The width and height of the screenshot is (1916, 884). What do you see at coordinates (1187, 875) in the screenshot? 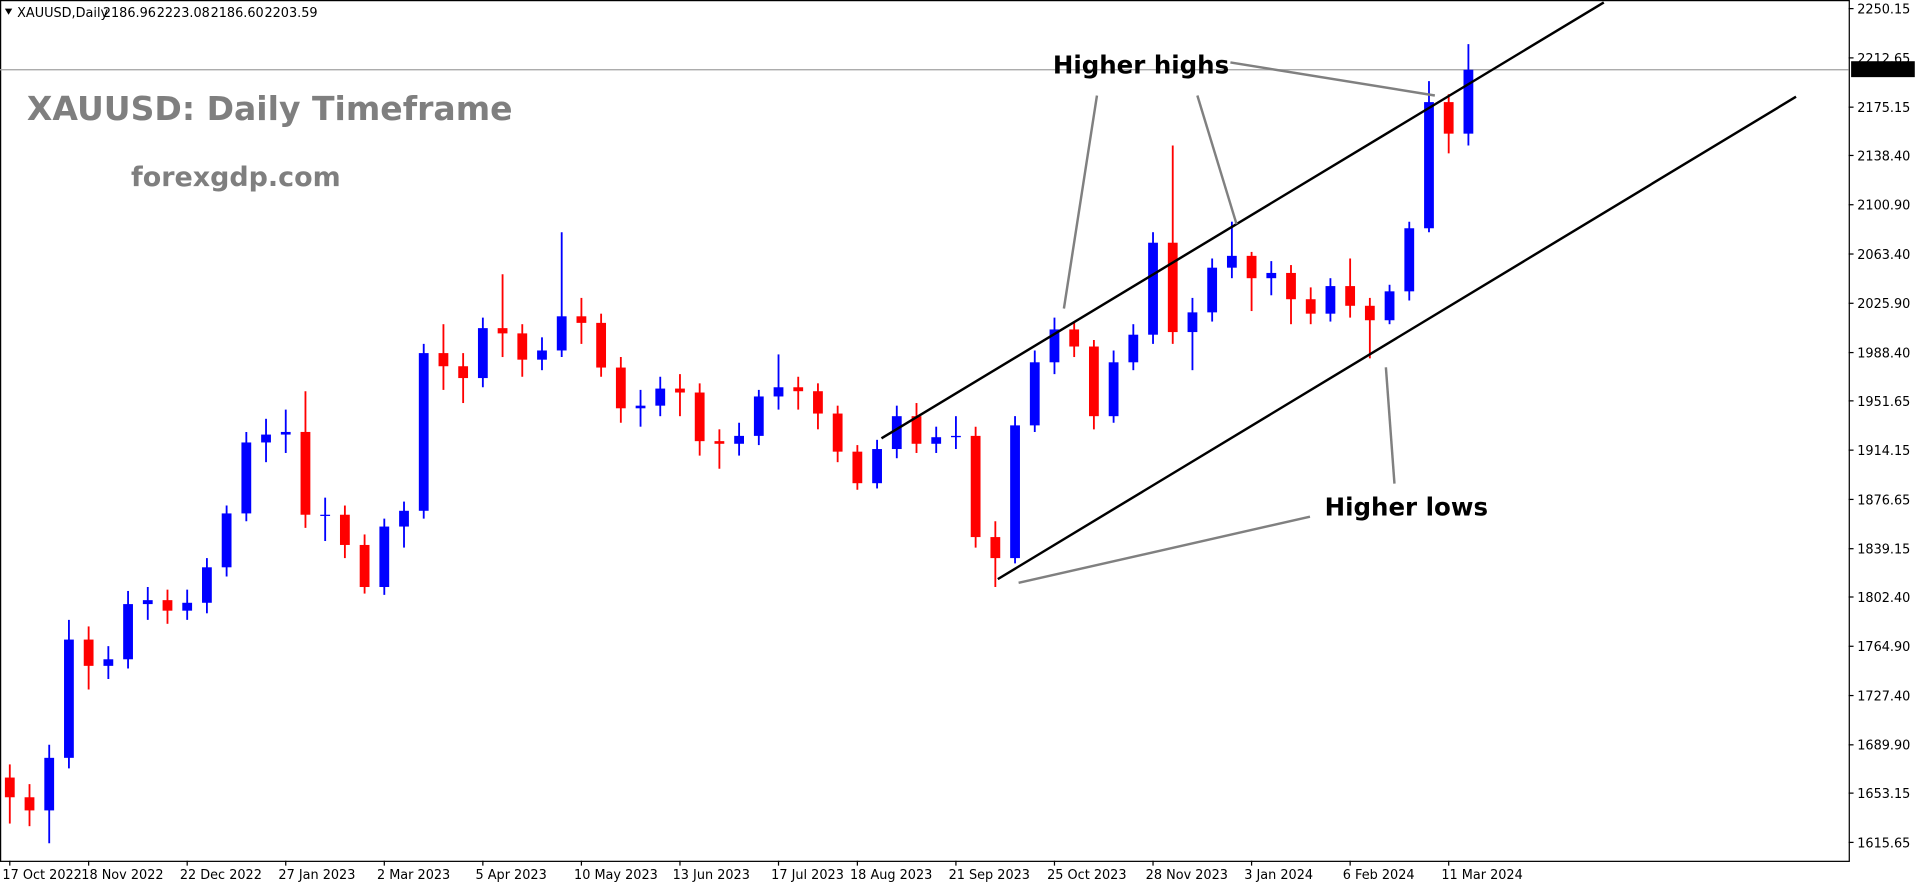
I see `x-tick-label: 28 Nov 2023` at bounding box center [1187, 875].